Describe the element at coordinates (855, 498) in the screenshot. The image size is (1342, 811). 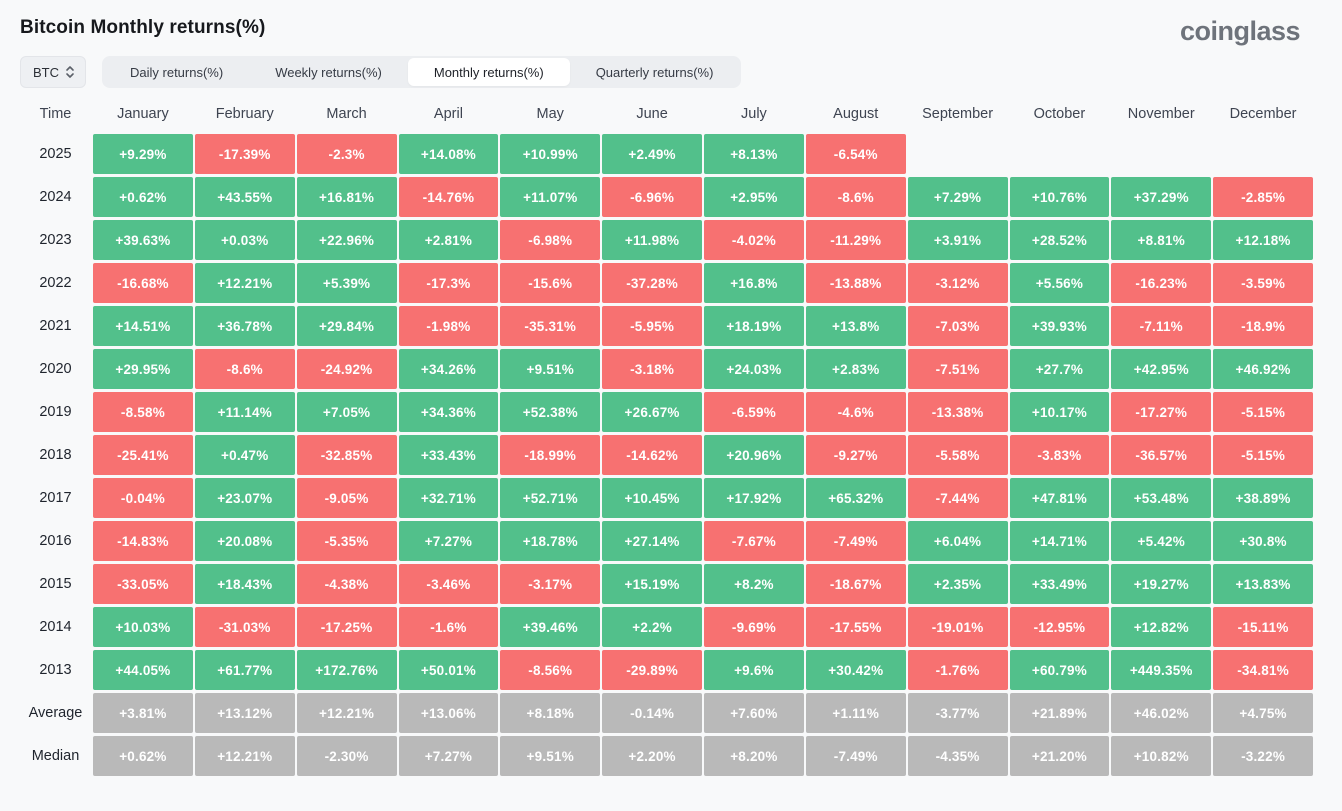
I see `return-cell: +65.32%` at that location.